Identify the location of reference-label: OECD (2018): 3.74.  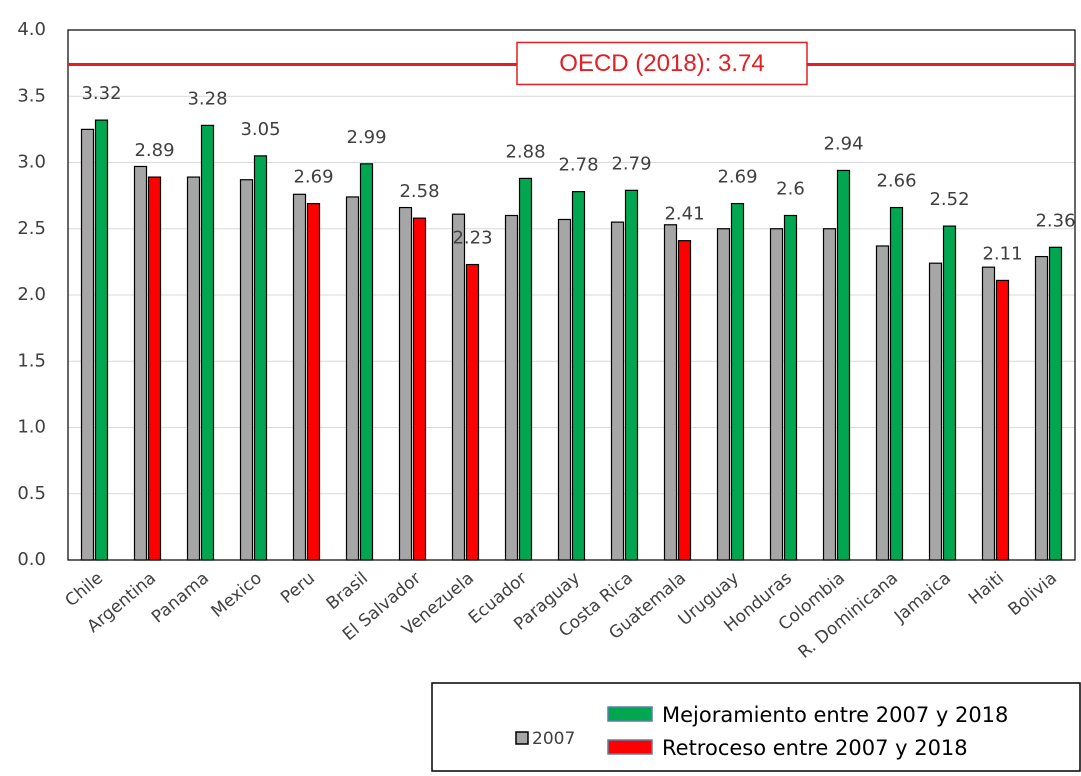
(661, 63).